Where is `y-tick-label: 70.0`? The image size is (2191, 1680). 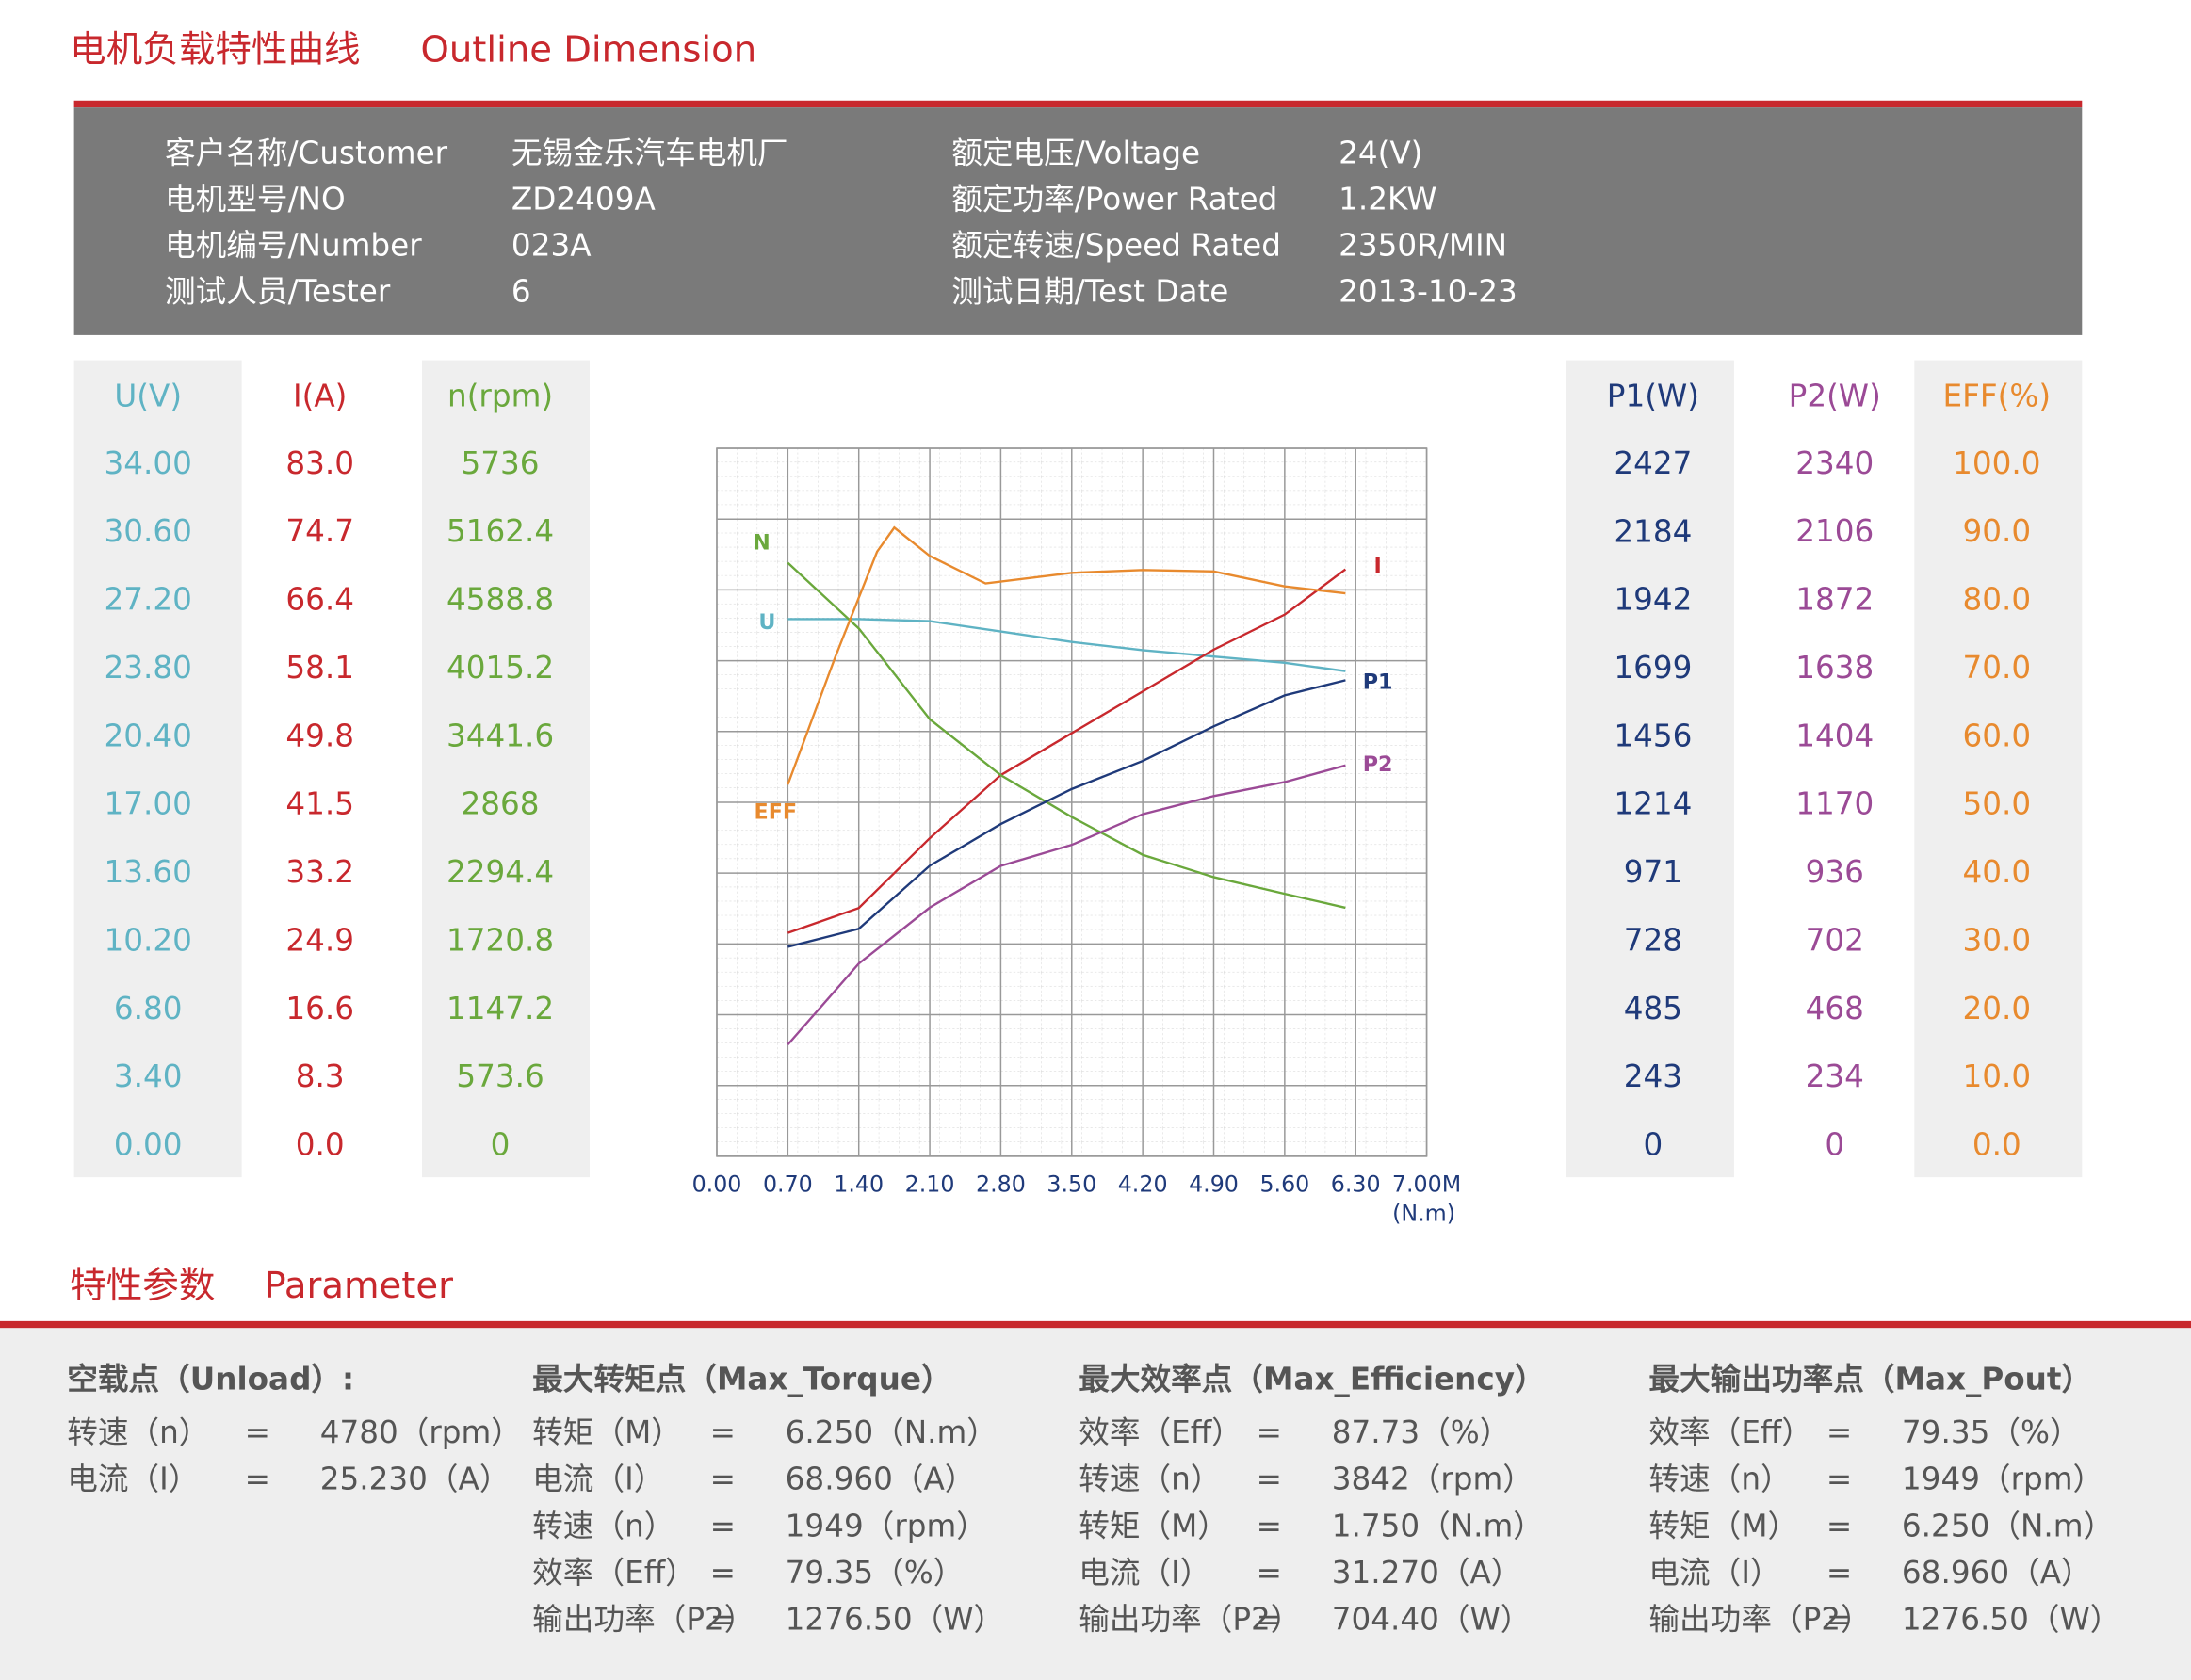
y-tick-label: 70.0 is located at coordinates (1996, 668).